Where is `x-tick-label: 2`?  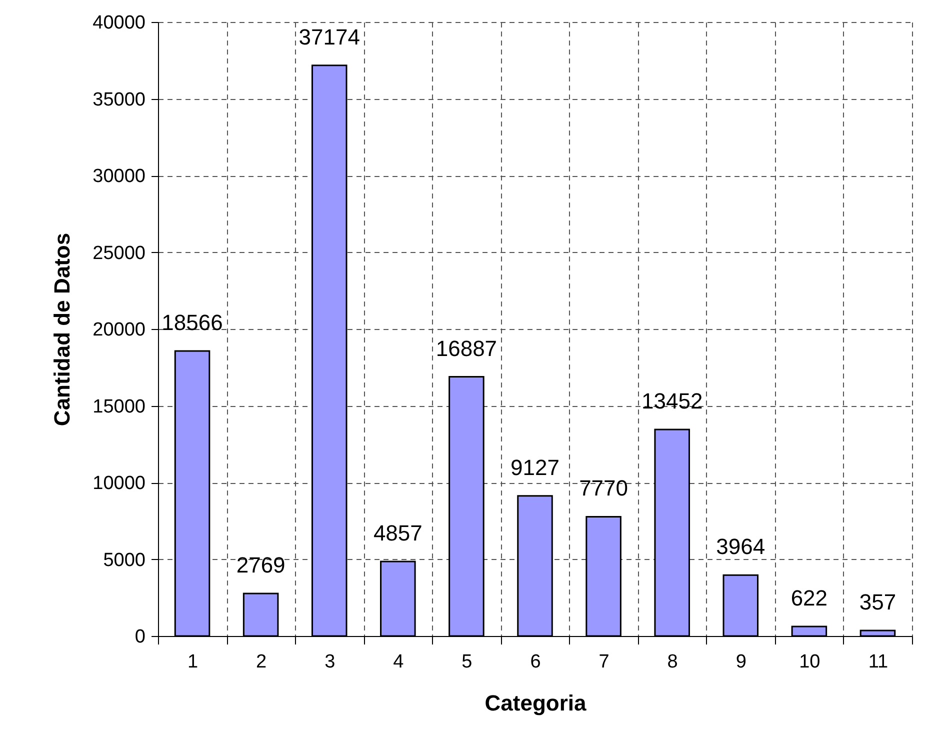 x-tick-label: 2 is located at coordinates (261, 662).